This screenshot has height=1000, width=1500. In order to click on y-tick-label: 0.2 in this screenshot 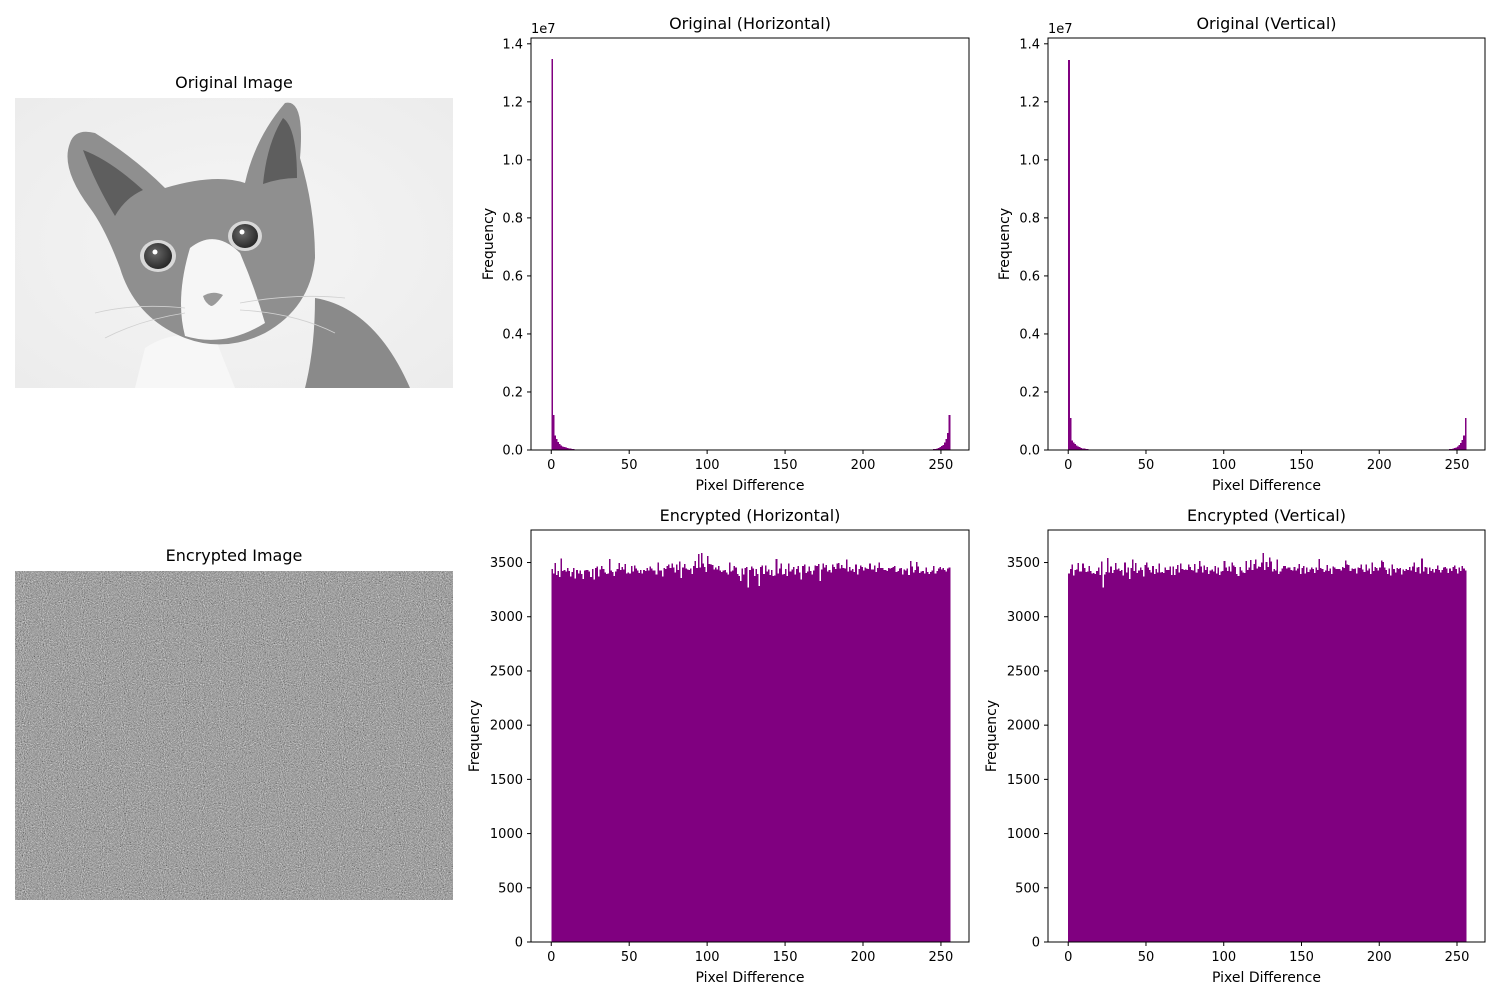, I will do `click(512, 392)`.